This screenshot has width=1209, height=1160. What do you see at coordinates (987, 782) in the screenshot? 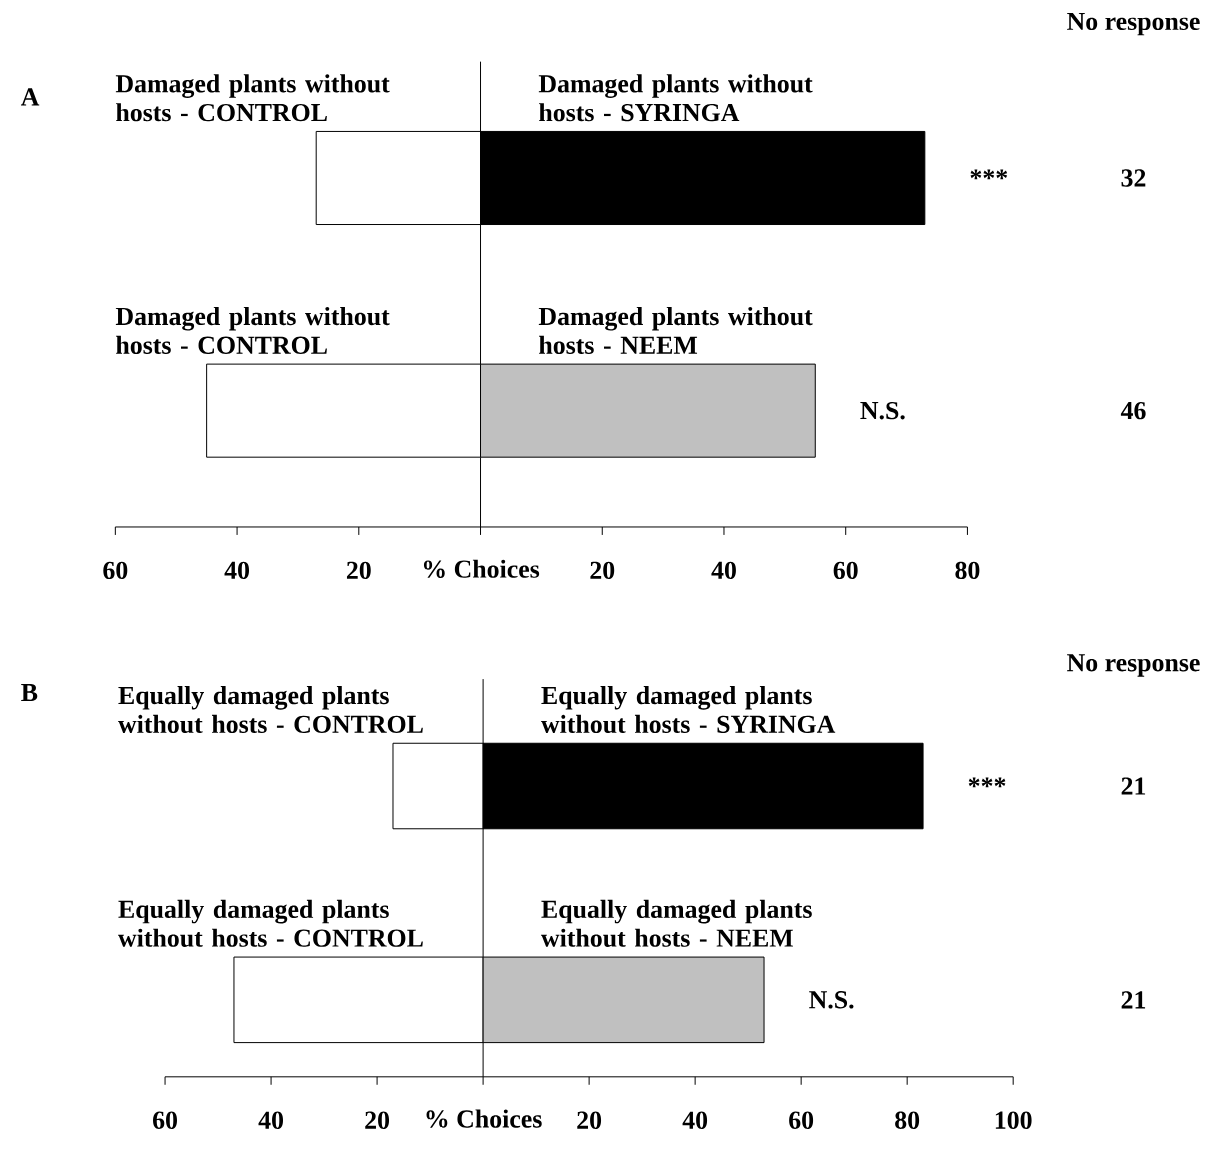
I see `annotation: ***` at bounding box center [987, 782].